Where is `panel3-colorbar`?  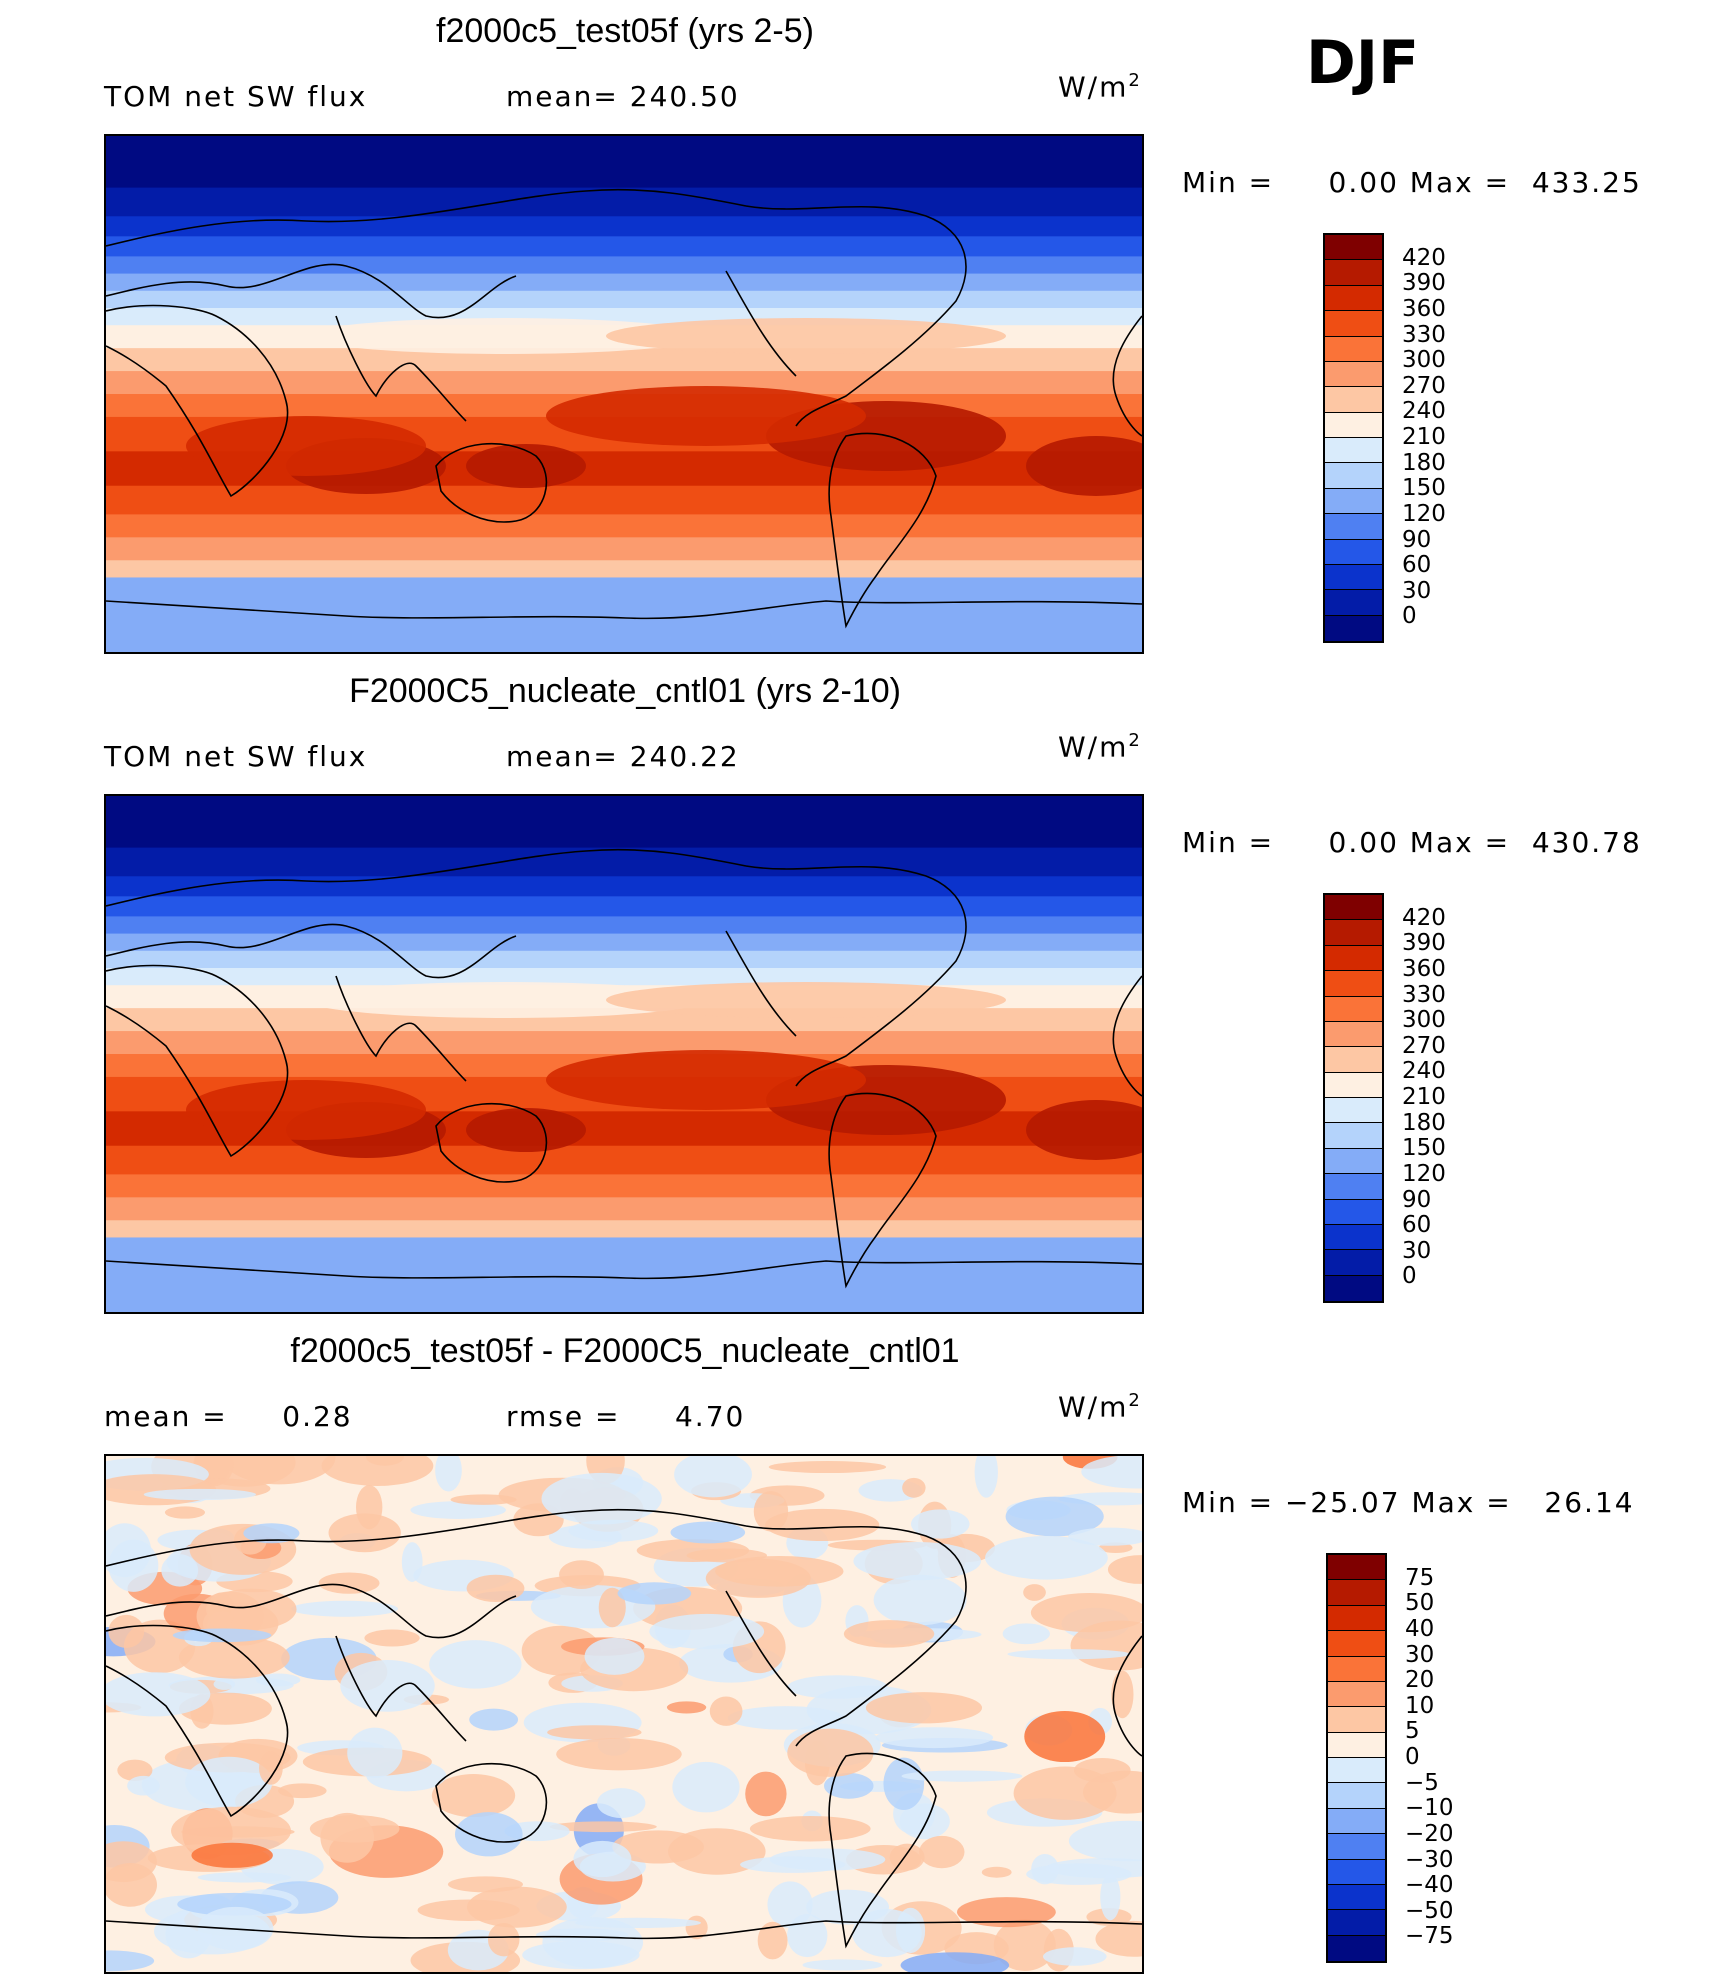
panel3-colorbar is located at coordinates (1356, 1758).